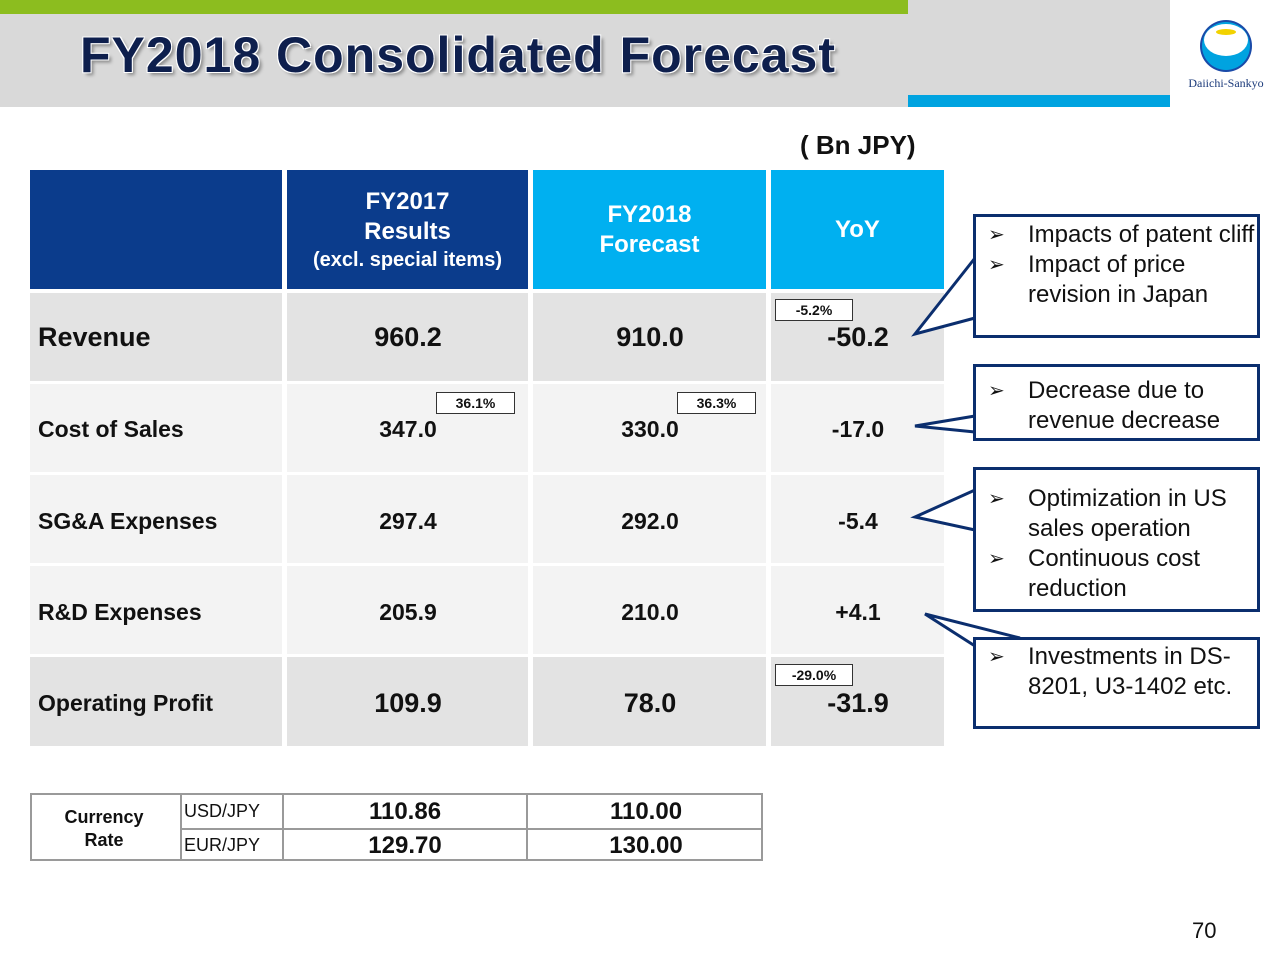 This screenshot has height=960, width=1280. Describe the element at coordinates (650, 703) in the screenshot. I see `operating-profit-fy2018: 78.0` at that location.